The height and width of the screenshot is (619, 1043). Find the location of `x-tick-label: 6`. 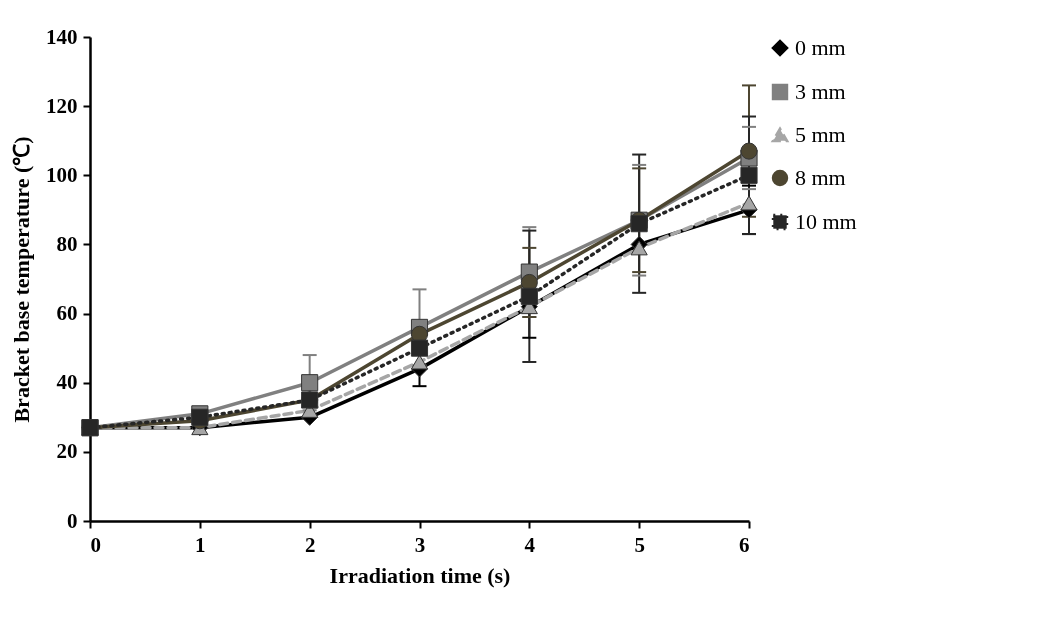

x-tick-label: 6 is located at coordinates (744, 544).